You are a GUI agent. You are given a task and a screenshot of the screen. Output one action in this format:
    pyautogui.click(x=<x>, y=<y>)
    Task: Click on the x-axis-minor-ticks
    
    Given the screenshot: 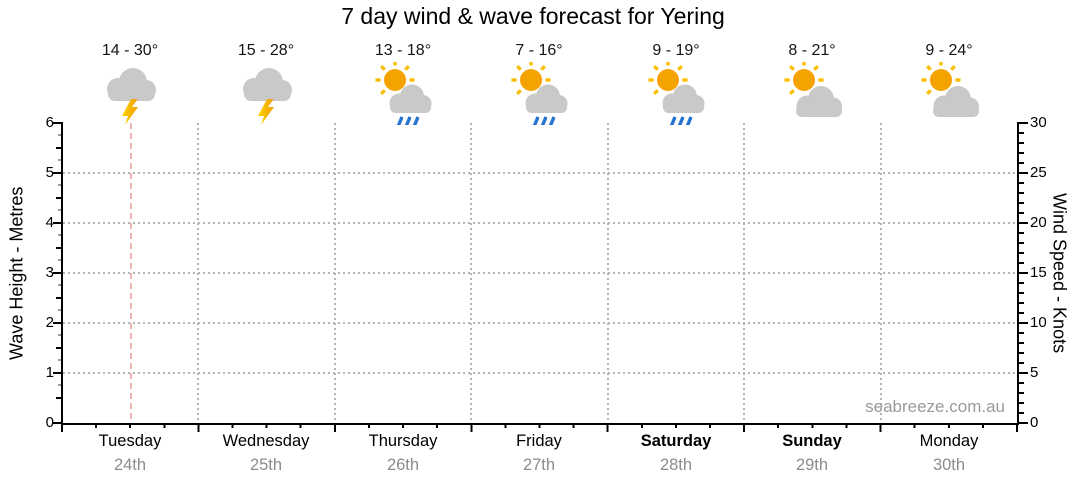 What is the action you would take?
    pyautogui.click(x=539, y=425)
    